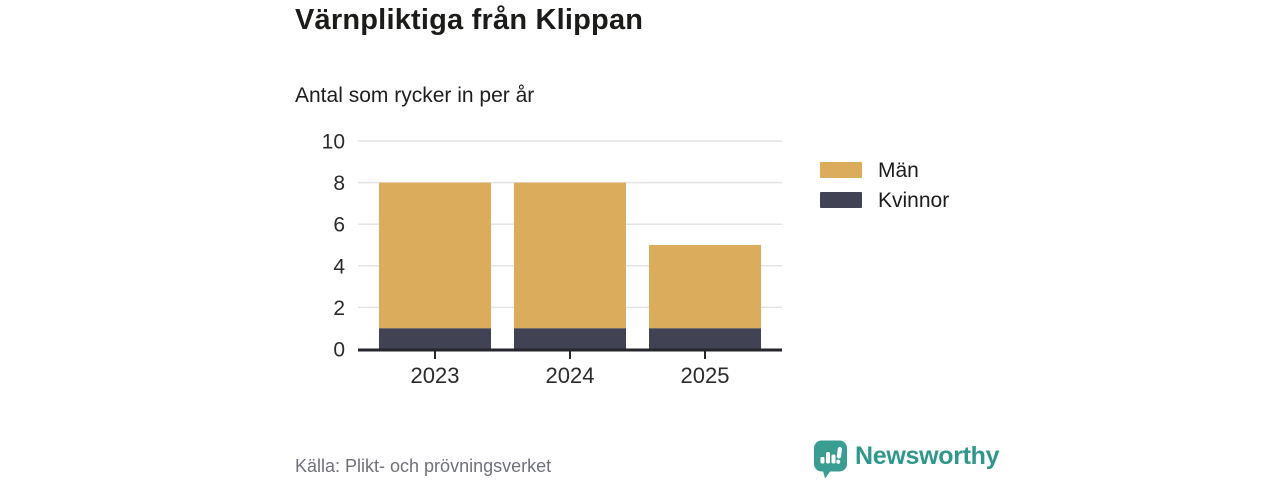 The image size is (1280, 480). I want to click on legend-item: Män, so click(884, 170).